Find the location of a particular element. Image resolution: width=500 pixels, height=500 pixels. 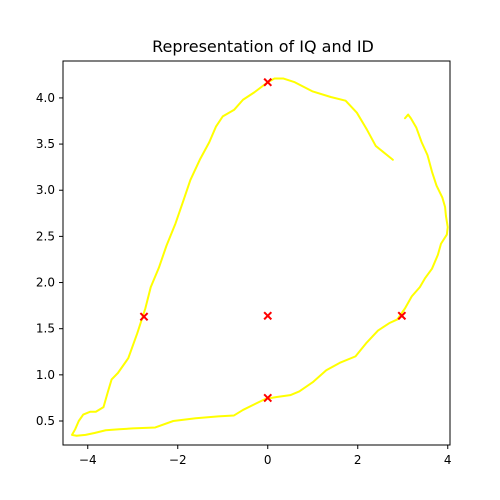

x-tick-label-3: 2 is located at coordinates (358, 460).